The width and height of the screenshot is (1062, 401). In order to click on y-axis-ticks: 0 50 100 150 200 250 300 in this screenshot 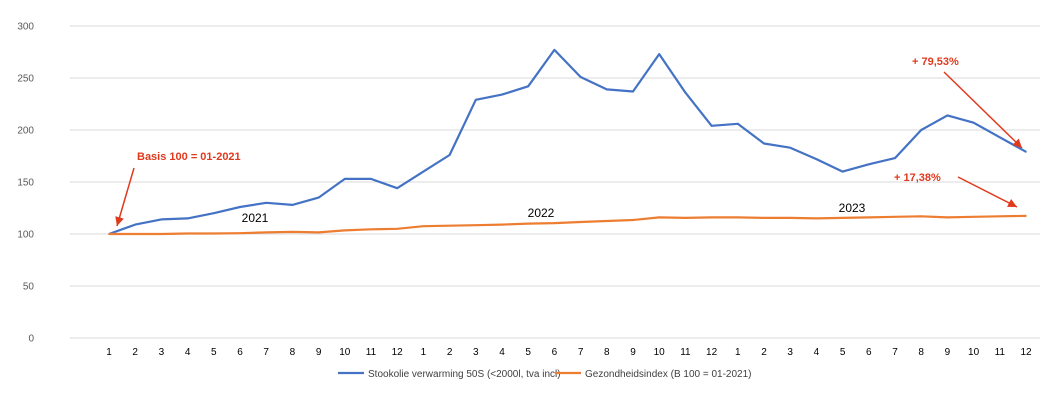, I will do `click(25, 183)`.